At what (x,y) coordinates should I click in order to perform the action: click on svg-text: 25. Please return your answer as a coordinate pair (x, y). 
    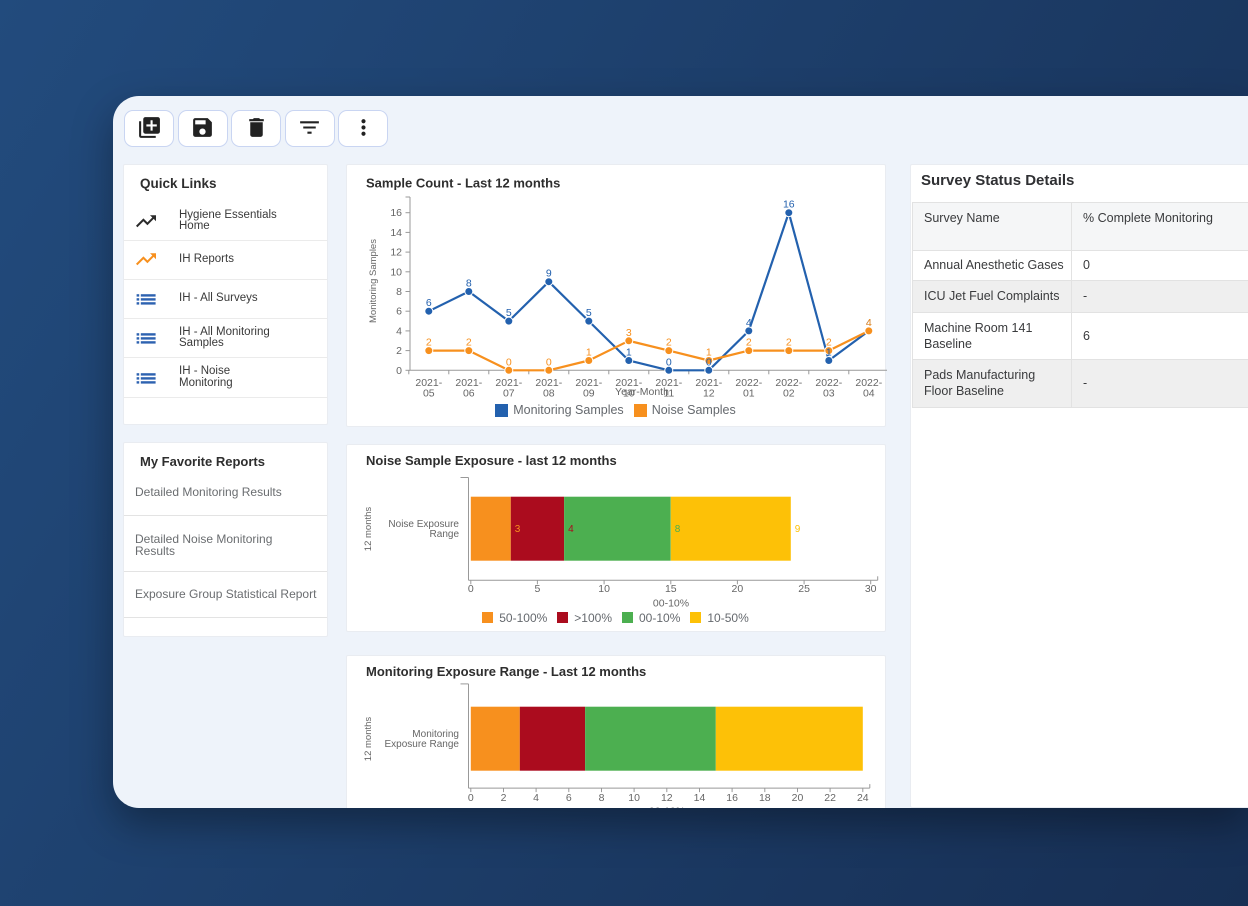
    Looking at the image, I should click on (804, 589).